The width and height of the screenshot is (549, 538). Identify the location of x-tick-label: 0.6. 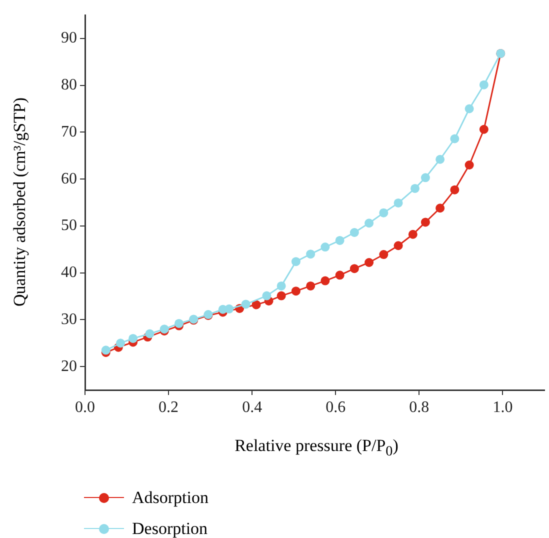
(336, 407).